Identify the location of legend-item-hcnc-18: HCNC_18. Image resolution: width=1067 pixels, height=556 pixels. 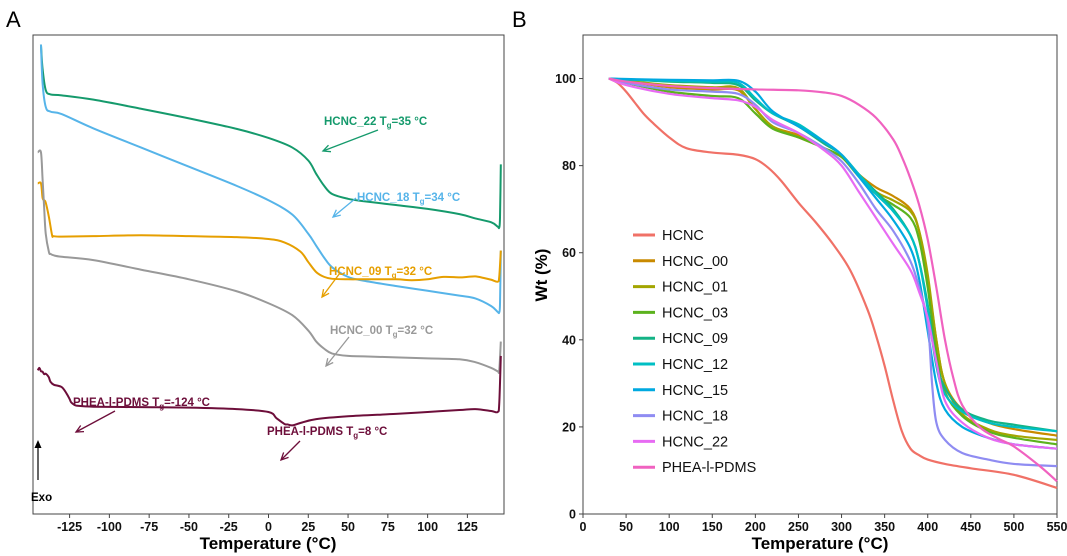
(680, 417).